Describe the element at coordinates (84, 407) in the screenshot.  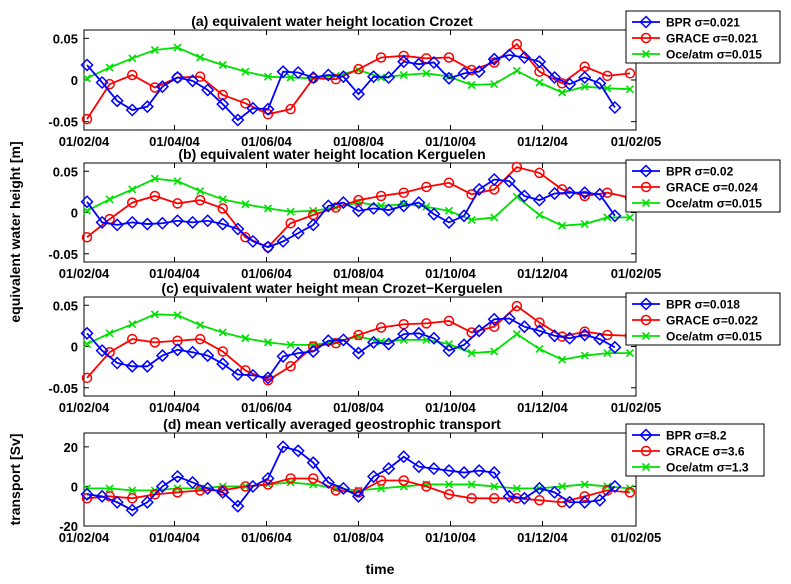
I see `x-tick-label: 01/02/04` at that location.